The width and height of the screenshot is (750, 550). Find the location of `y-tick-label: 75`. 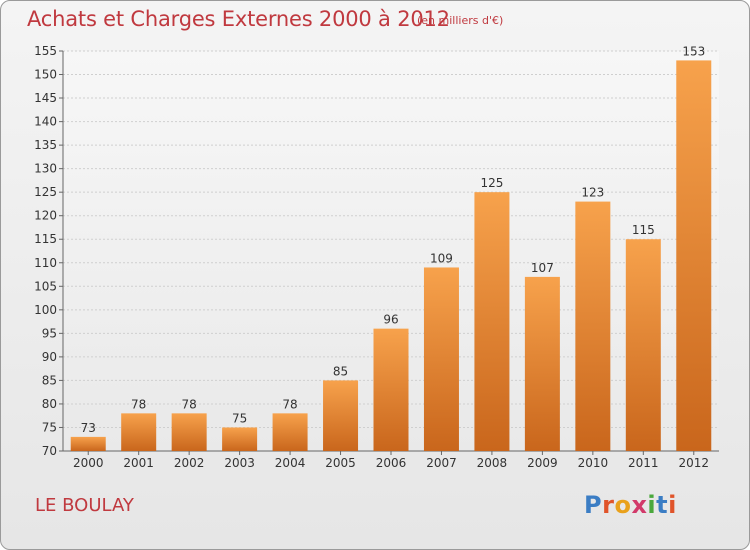

y-tick-label: 75 is located at coordinates (49, 427).